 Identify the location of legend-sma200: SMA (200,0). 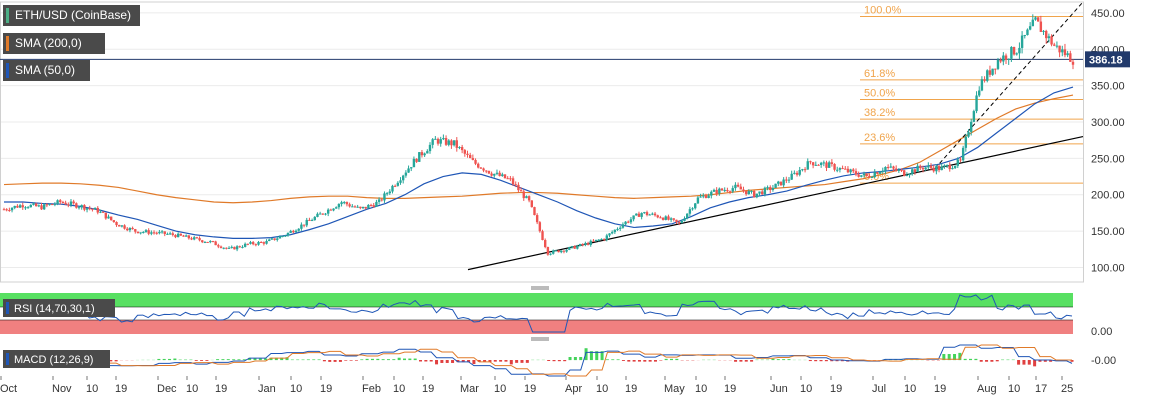
(54, 43).